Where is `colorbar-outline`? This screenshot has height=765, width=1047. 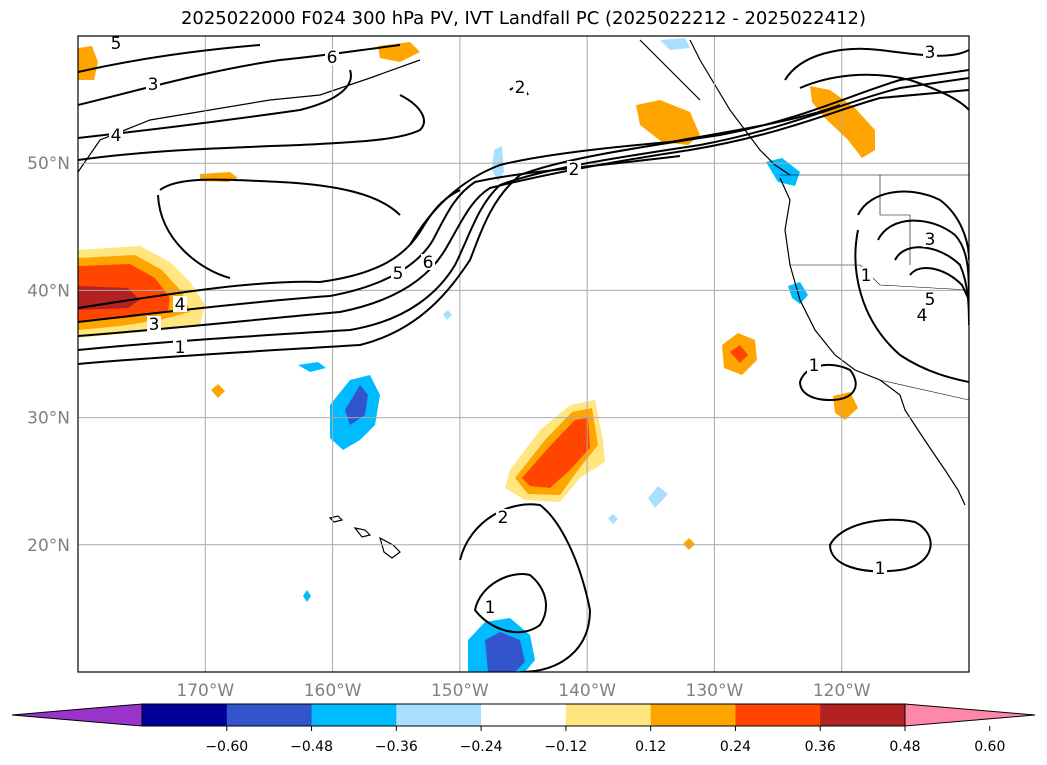
colorbar-outline is located at coordinates (523, 715).